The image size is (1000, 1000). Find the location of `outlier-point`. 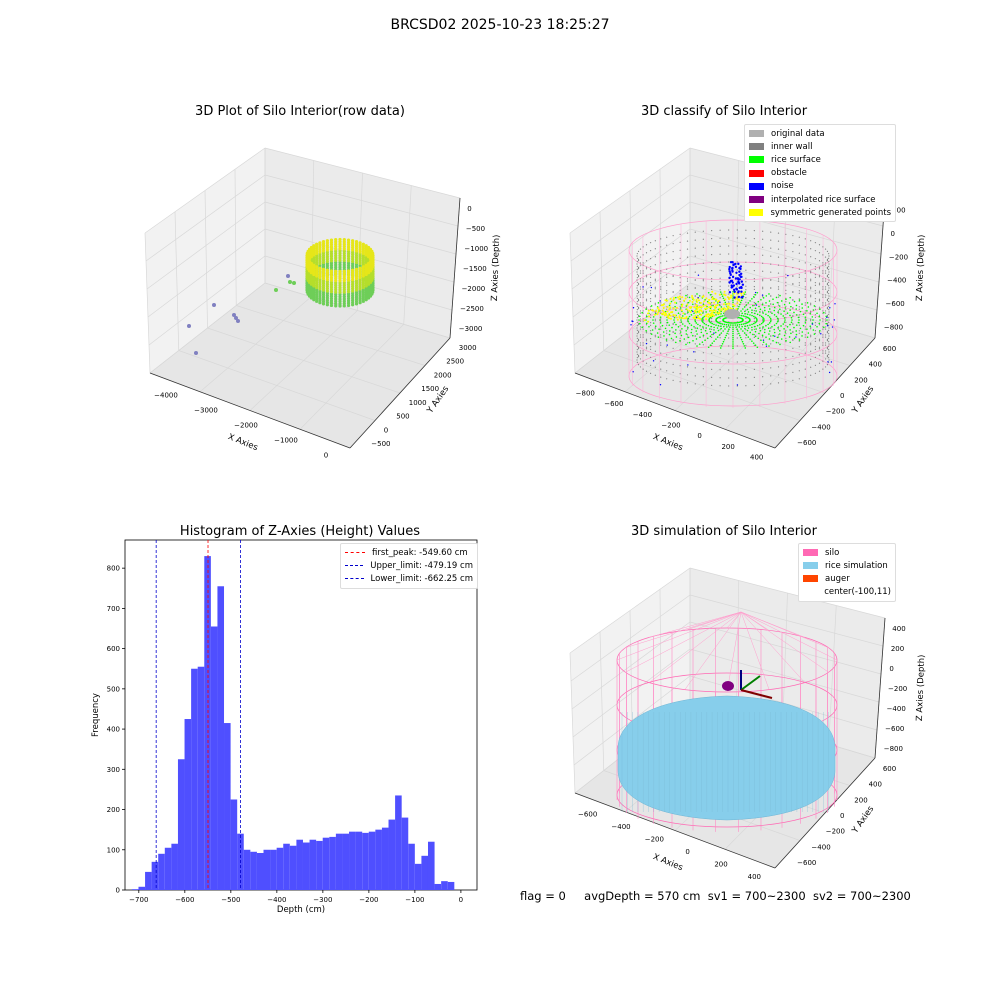

outlier-point is located at coordinates (196, 353).